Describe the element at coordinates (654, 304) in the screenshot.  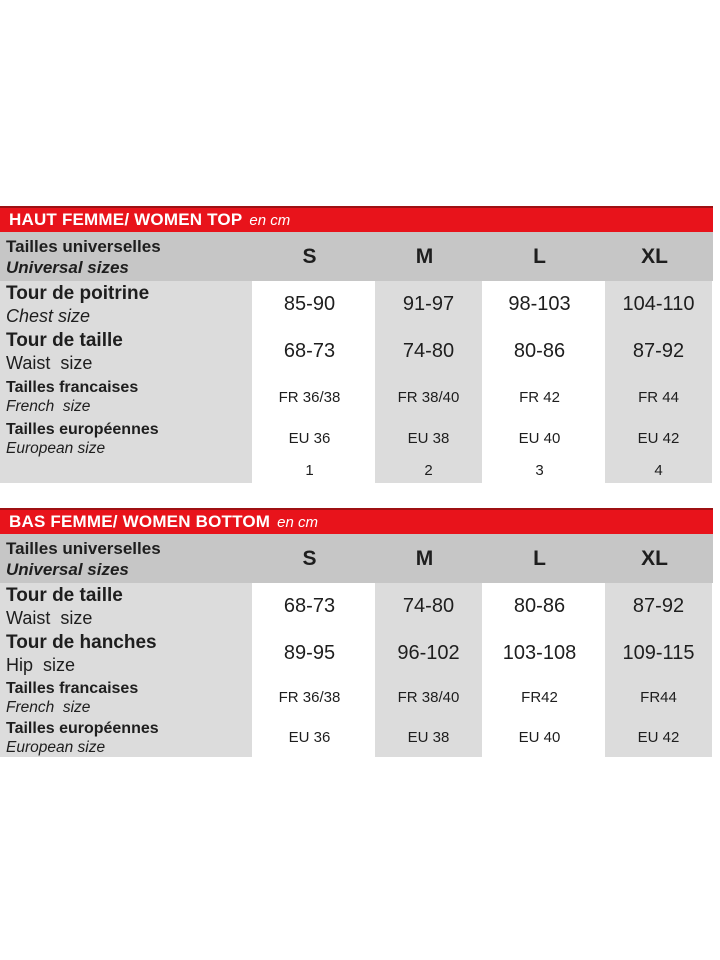
I see `size-value-cell: 104-110` at that location.